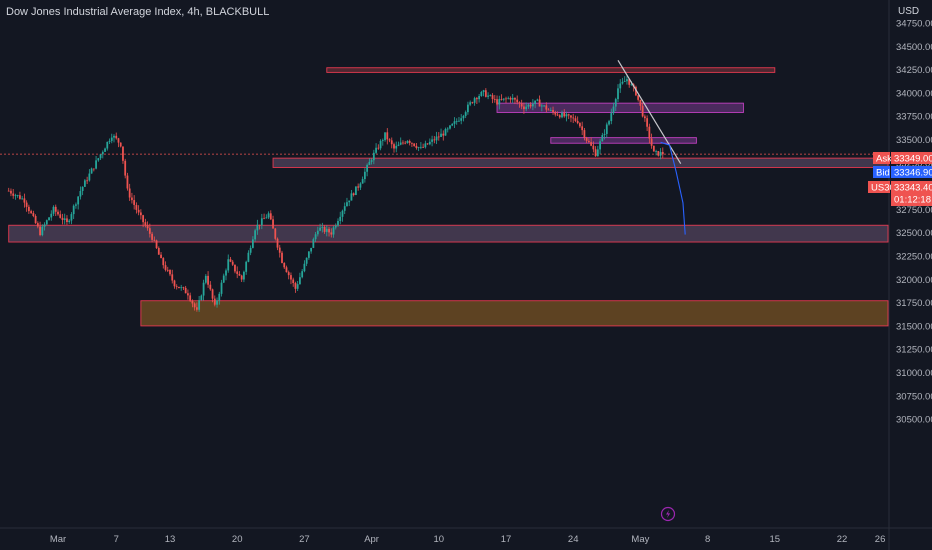  I want to click on zone-supply-purple-large, so click(620, 107).